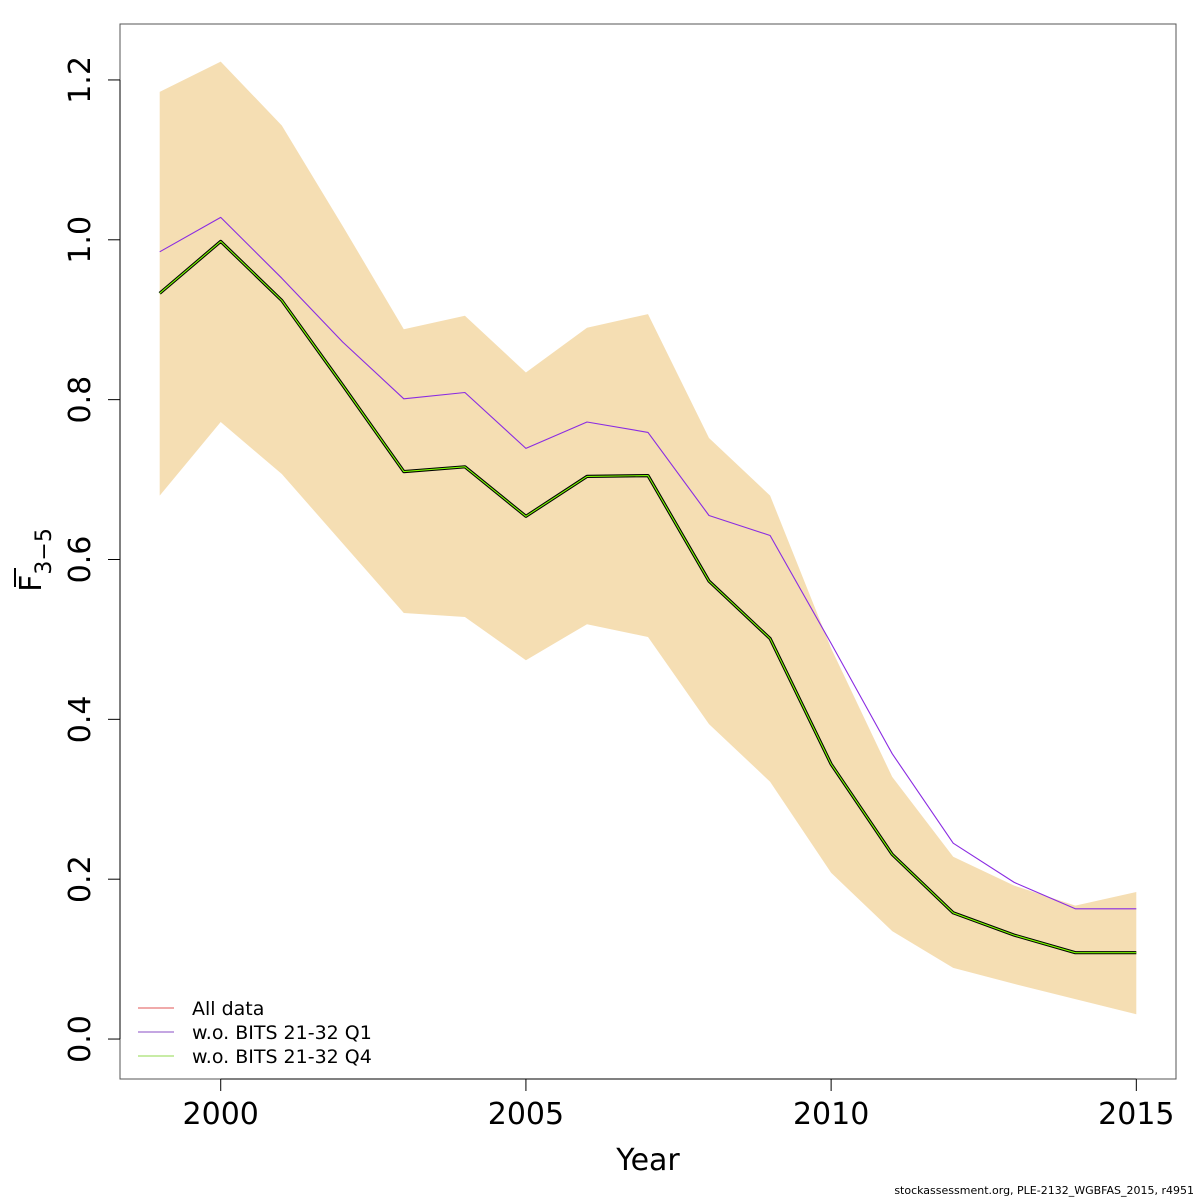 The width and height of the screenshot is (1200, 1200). What do you see at coordinates (80, 80) in the screenshot?
I see `y-tick-label: 1.2` at bounding box center [80, 80].